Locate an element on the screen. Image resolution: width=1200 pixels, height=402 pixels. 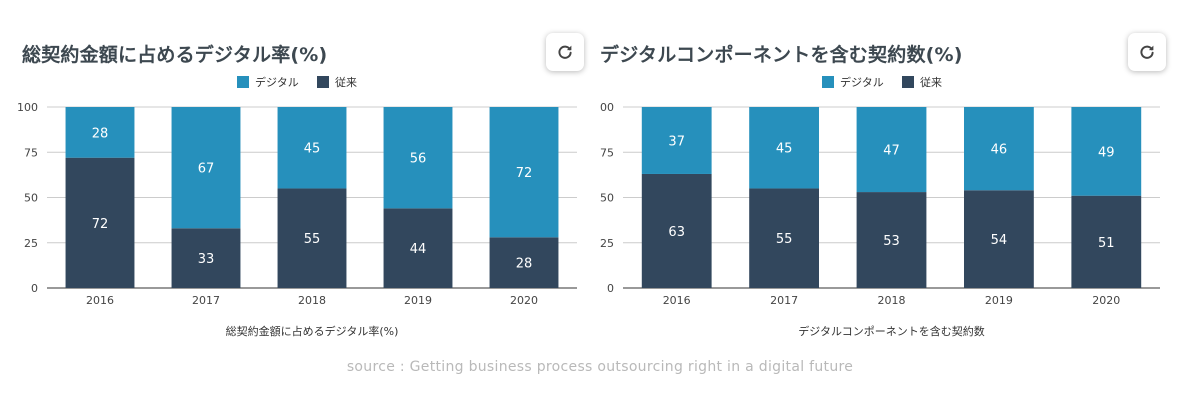
data-label: 33 is located at coordinates (206, 259).